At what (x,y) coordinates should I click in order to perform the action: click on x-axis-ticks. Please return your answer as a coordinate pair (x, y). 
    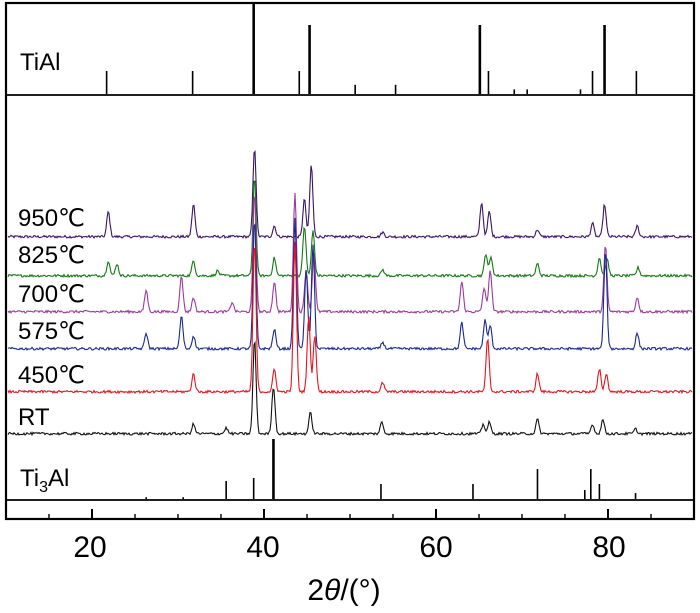
    Looking at the image, I should click on (350, 514).